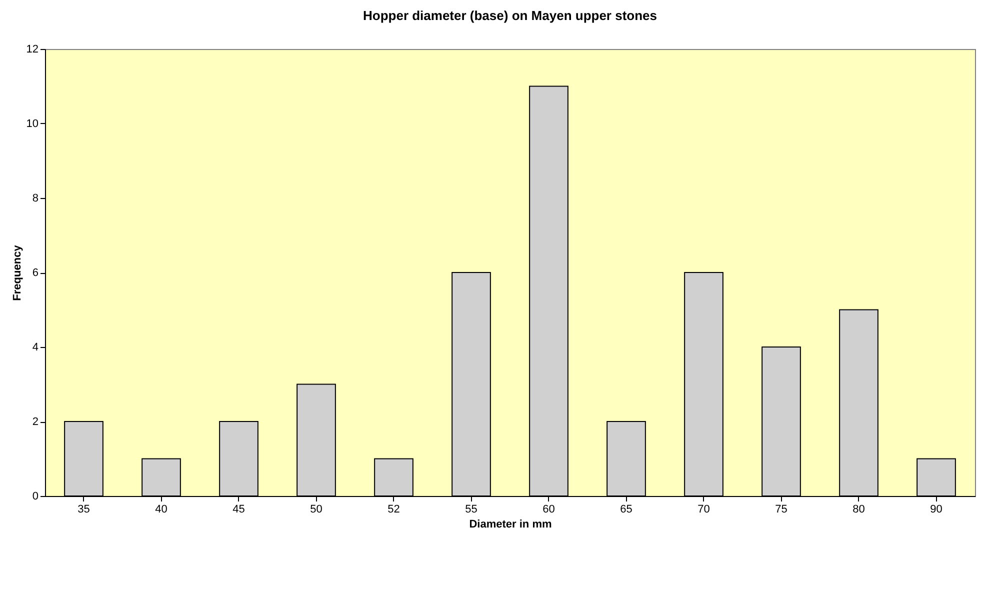 Image resolution: width=1000 pixels, height=599 pixels. Describe the element at coordinates (35, 273) in the screenshot. I see `y-tick-label: 6` at that location.